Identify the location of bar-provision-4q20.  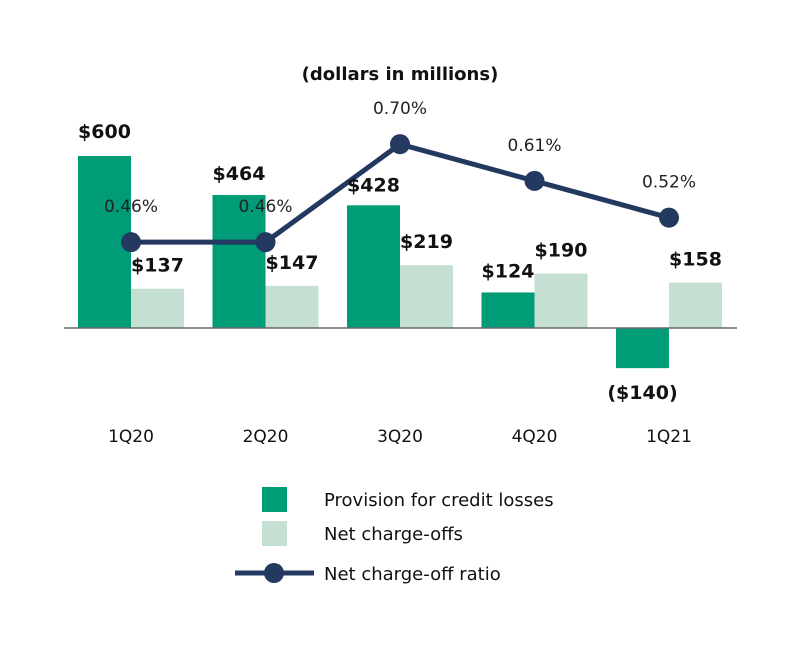
(508, 310).